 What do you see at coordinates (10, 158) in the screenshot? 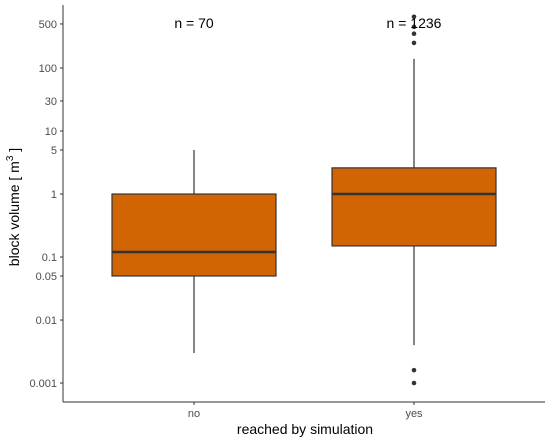
I see `y-axis-title-superscript: 3` at bounding box center [10, 158].